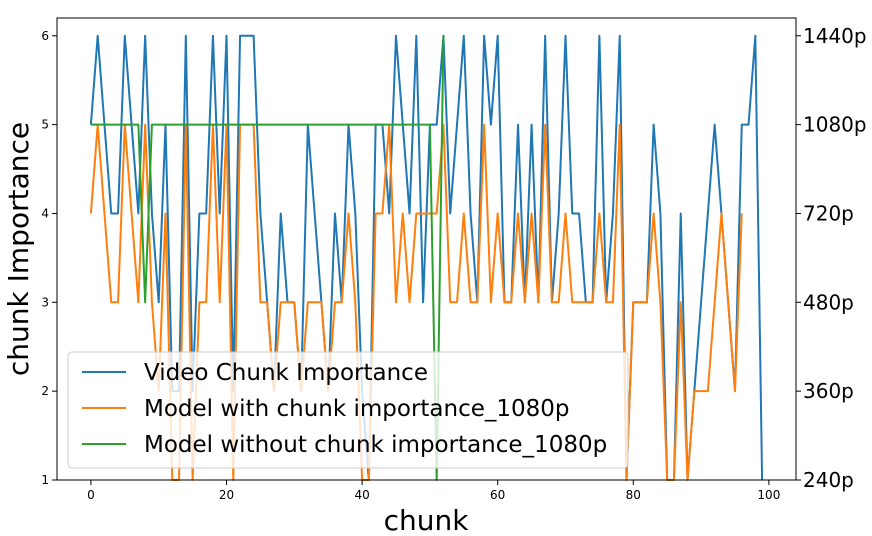  Describe the element at coordinates (286, 373) in the screenshot. I see `legend-label: Video Chunk Importance` at that location.